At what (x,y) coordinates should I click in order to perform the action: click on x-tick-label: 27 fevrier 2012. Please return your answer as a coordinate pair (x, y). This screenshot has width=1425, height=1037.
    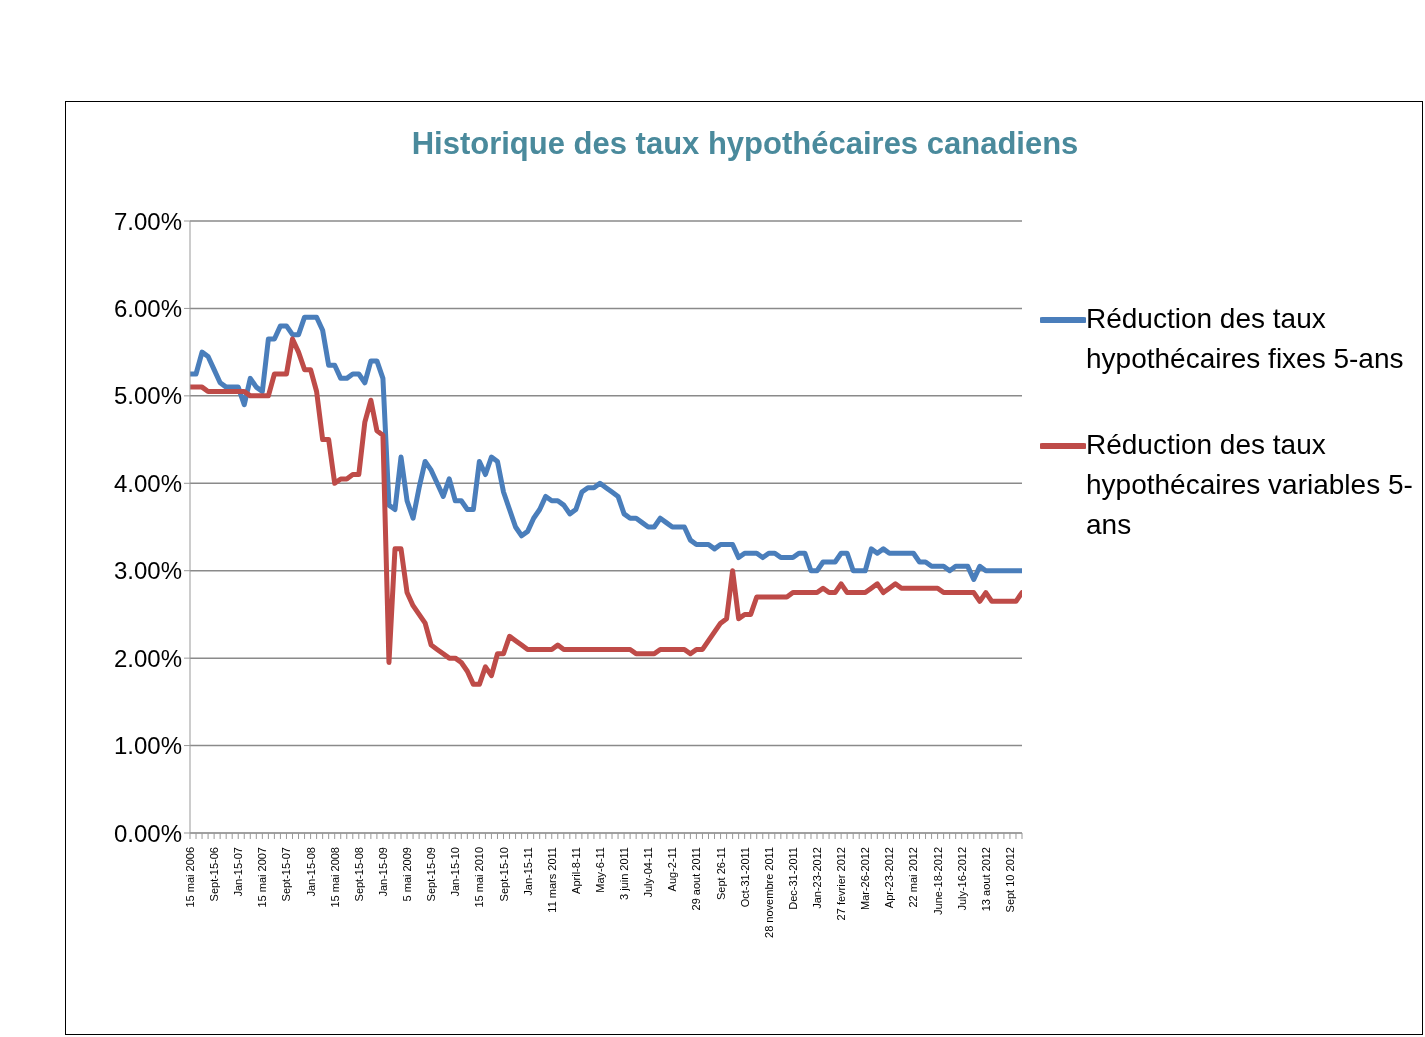
    Looking at the image, I should click on (841, 884).